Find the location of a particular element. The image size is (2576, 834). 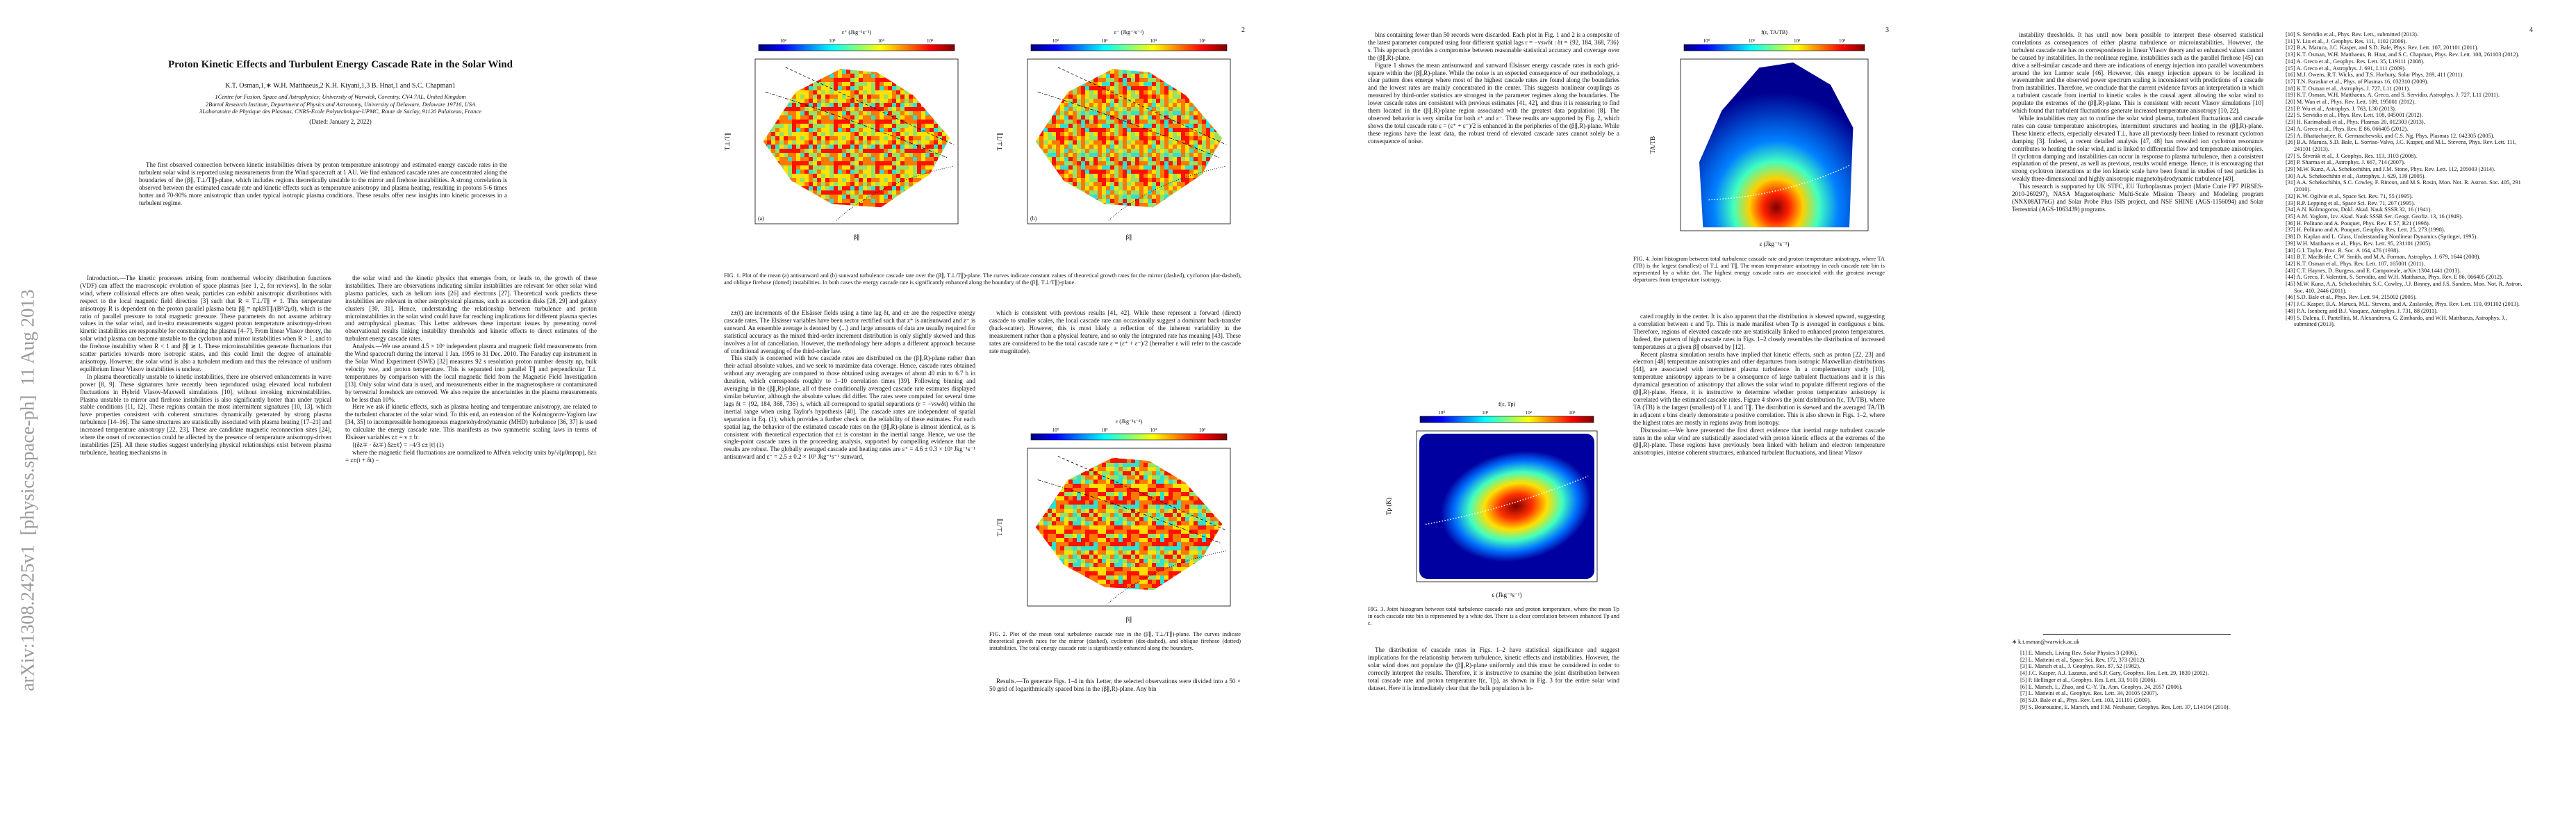

mean-curve is located at coordinates (1507, 500).